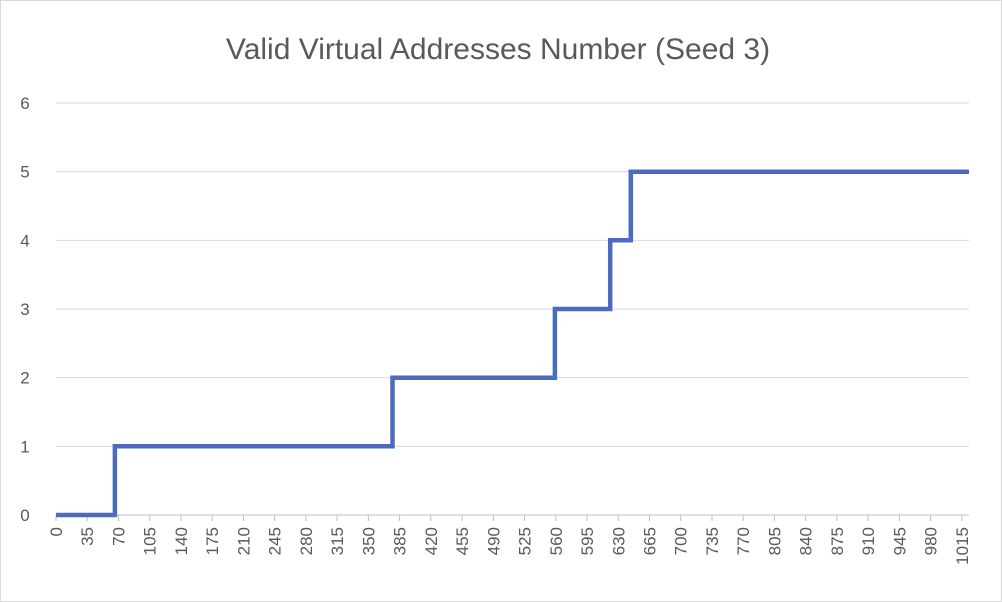  I want to click on x-tick-label: 980, so click(931, 541).